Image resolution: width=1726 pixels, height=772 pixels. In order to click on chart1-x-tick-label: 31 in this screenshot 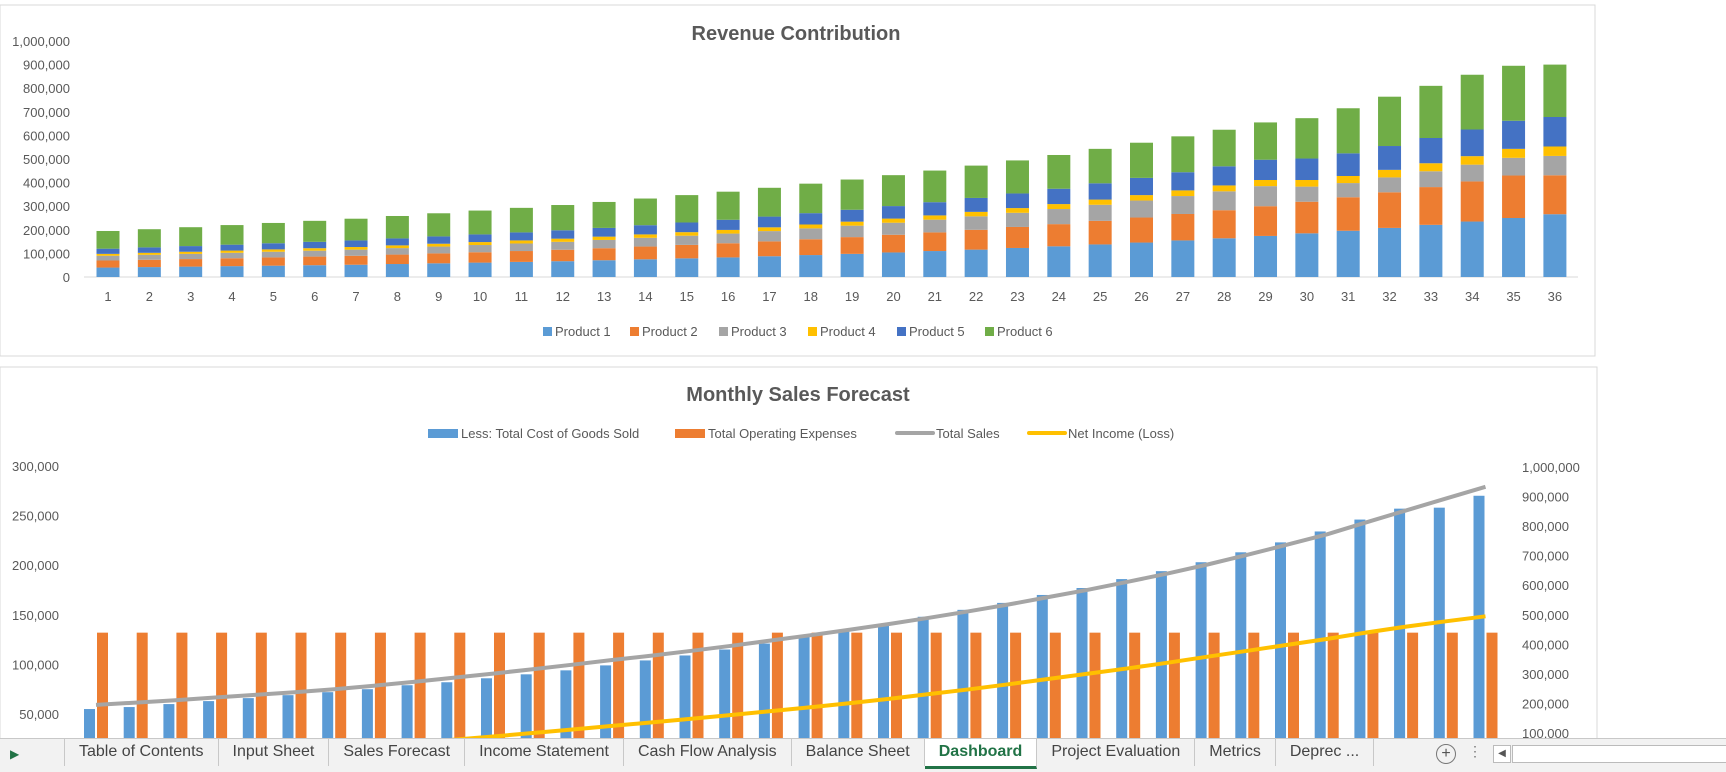, I will do `click(1348, 296)`.